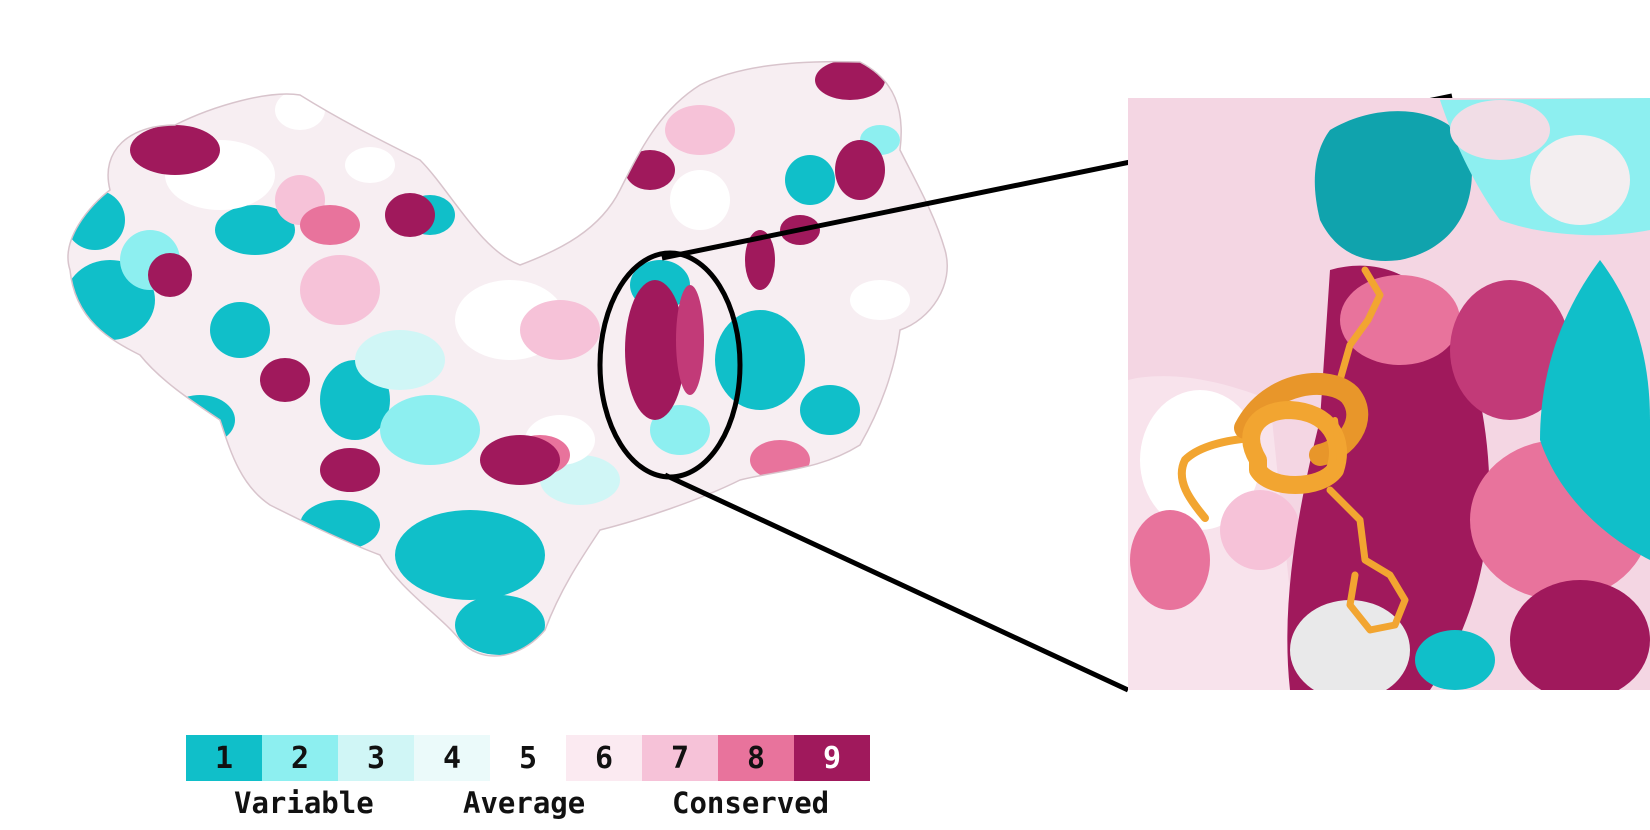 This screenshot has height=830, width=1650. I want to click on legend-bin-1: 1, so click(224, 758).